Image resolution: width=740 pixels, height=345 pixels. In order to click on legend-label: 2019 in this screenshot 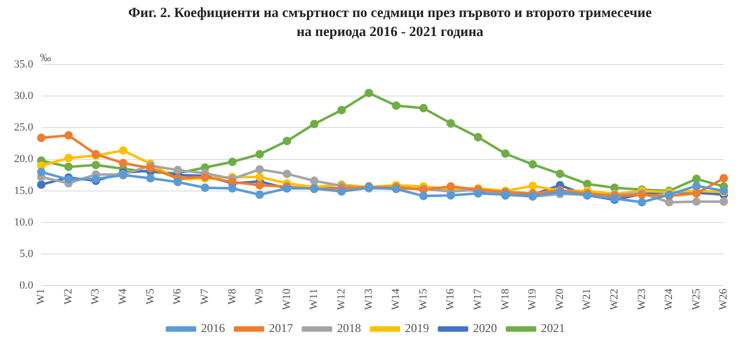, I will do `click(417, 328)`.